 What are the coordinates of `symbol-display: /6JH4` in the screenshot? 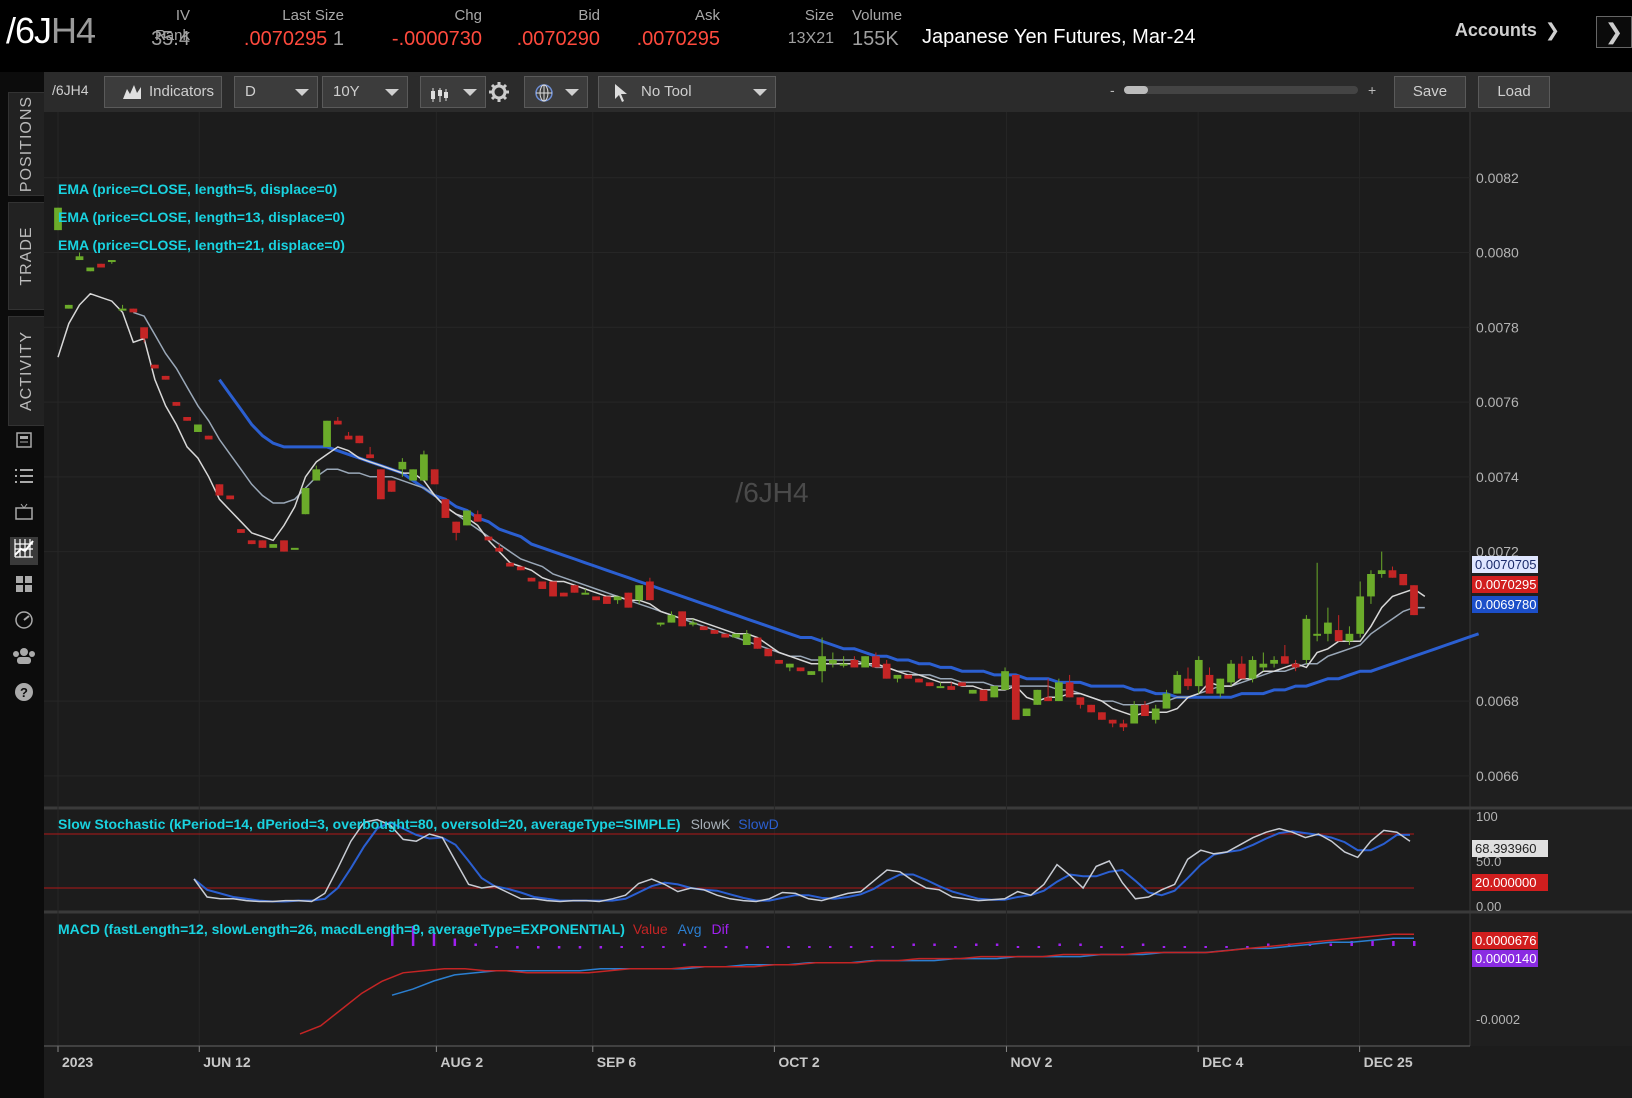 It's located at (51, 31).